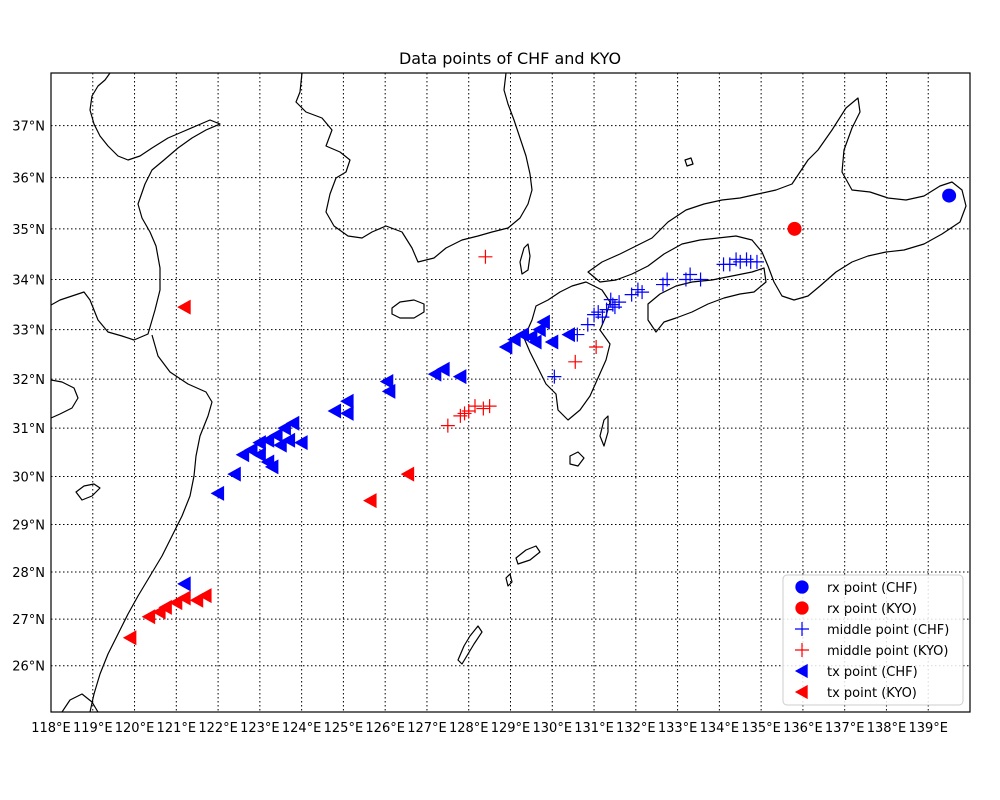  What do you see at coordinates (470, 645) in the screenshot?
I see `coastline-okinawa` at bounding box center [470, 645].